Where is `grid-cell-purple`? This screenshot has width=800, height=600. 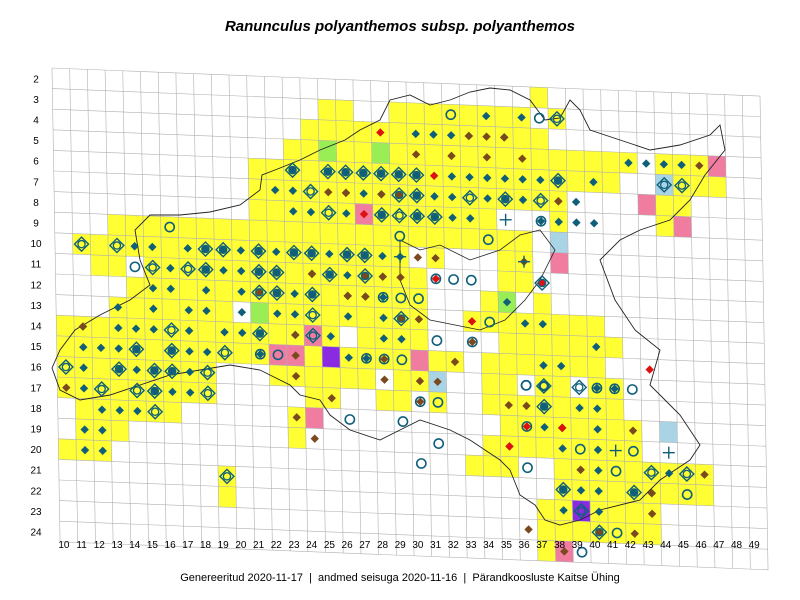 grid-cell-purple is located at coordinates (331, 357).